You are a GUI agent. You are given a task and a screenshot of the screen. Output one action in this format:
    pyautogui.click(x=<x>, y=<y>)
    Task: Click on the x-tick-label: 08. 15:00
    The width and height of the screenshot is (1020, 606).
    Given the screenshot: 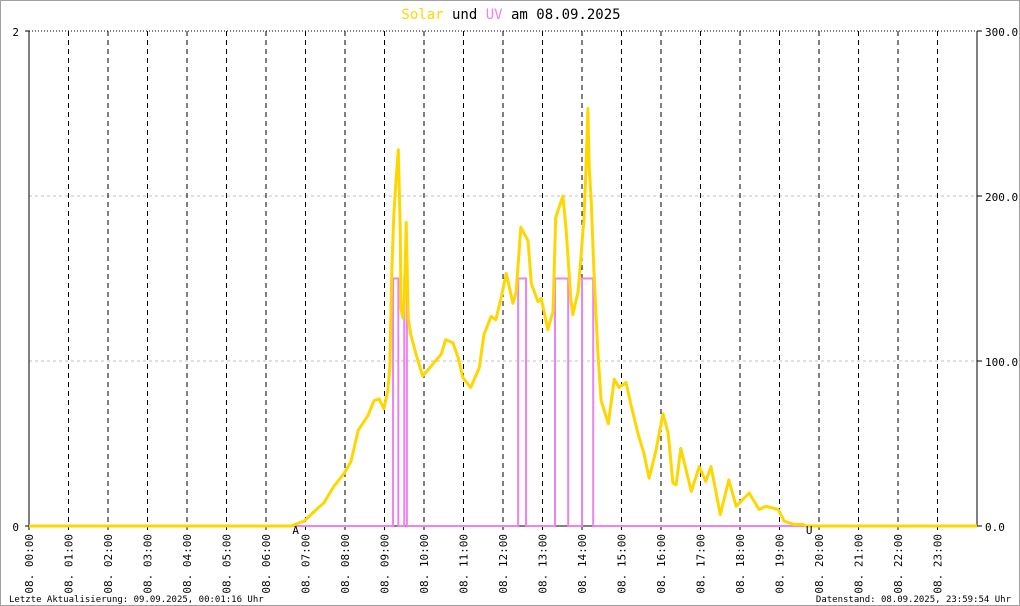 What is the action you would take?
    pyautogui.click(x=622, y=564)
    